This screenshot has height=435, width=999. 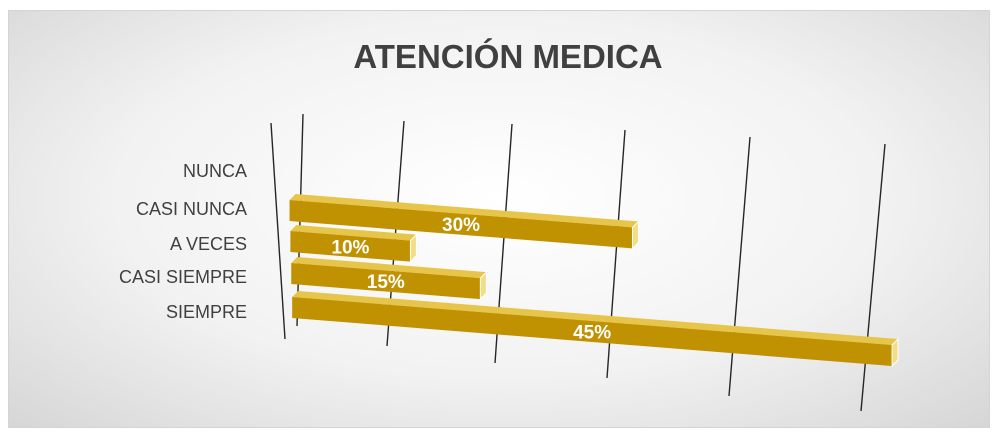 I want to click on category-label: CASI SIEMPRE, so click(x=183, y=277).